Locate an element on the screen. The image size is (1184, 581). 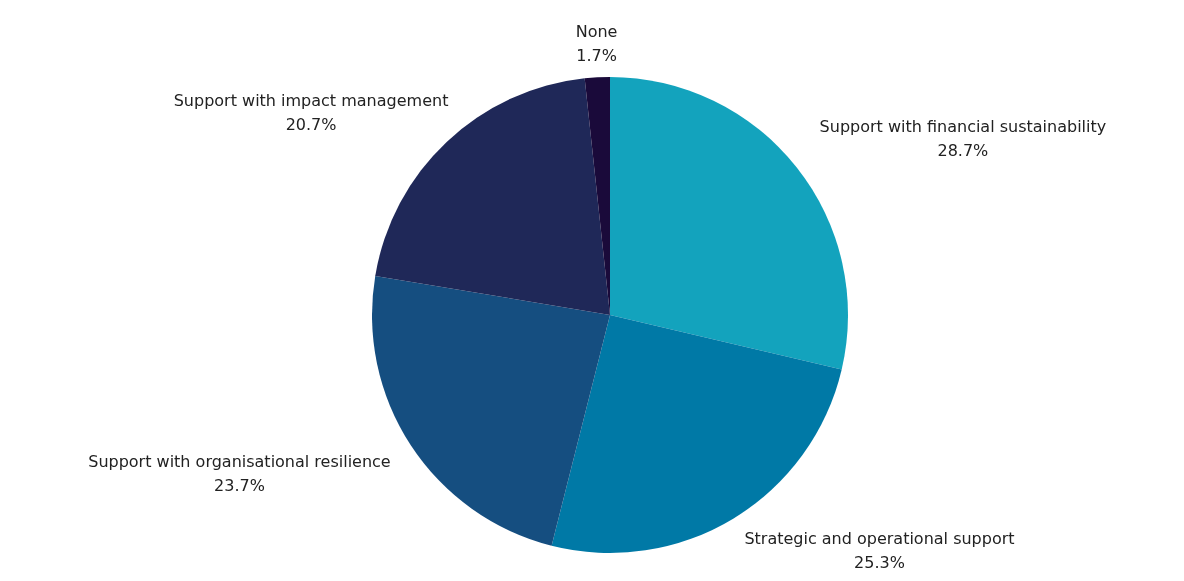
data-label: 28.7% is located at coordinates (963, 151).